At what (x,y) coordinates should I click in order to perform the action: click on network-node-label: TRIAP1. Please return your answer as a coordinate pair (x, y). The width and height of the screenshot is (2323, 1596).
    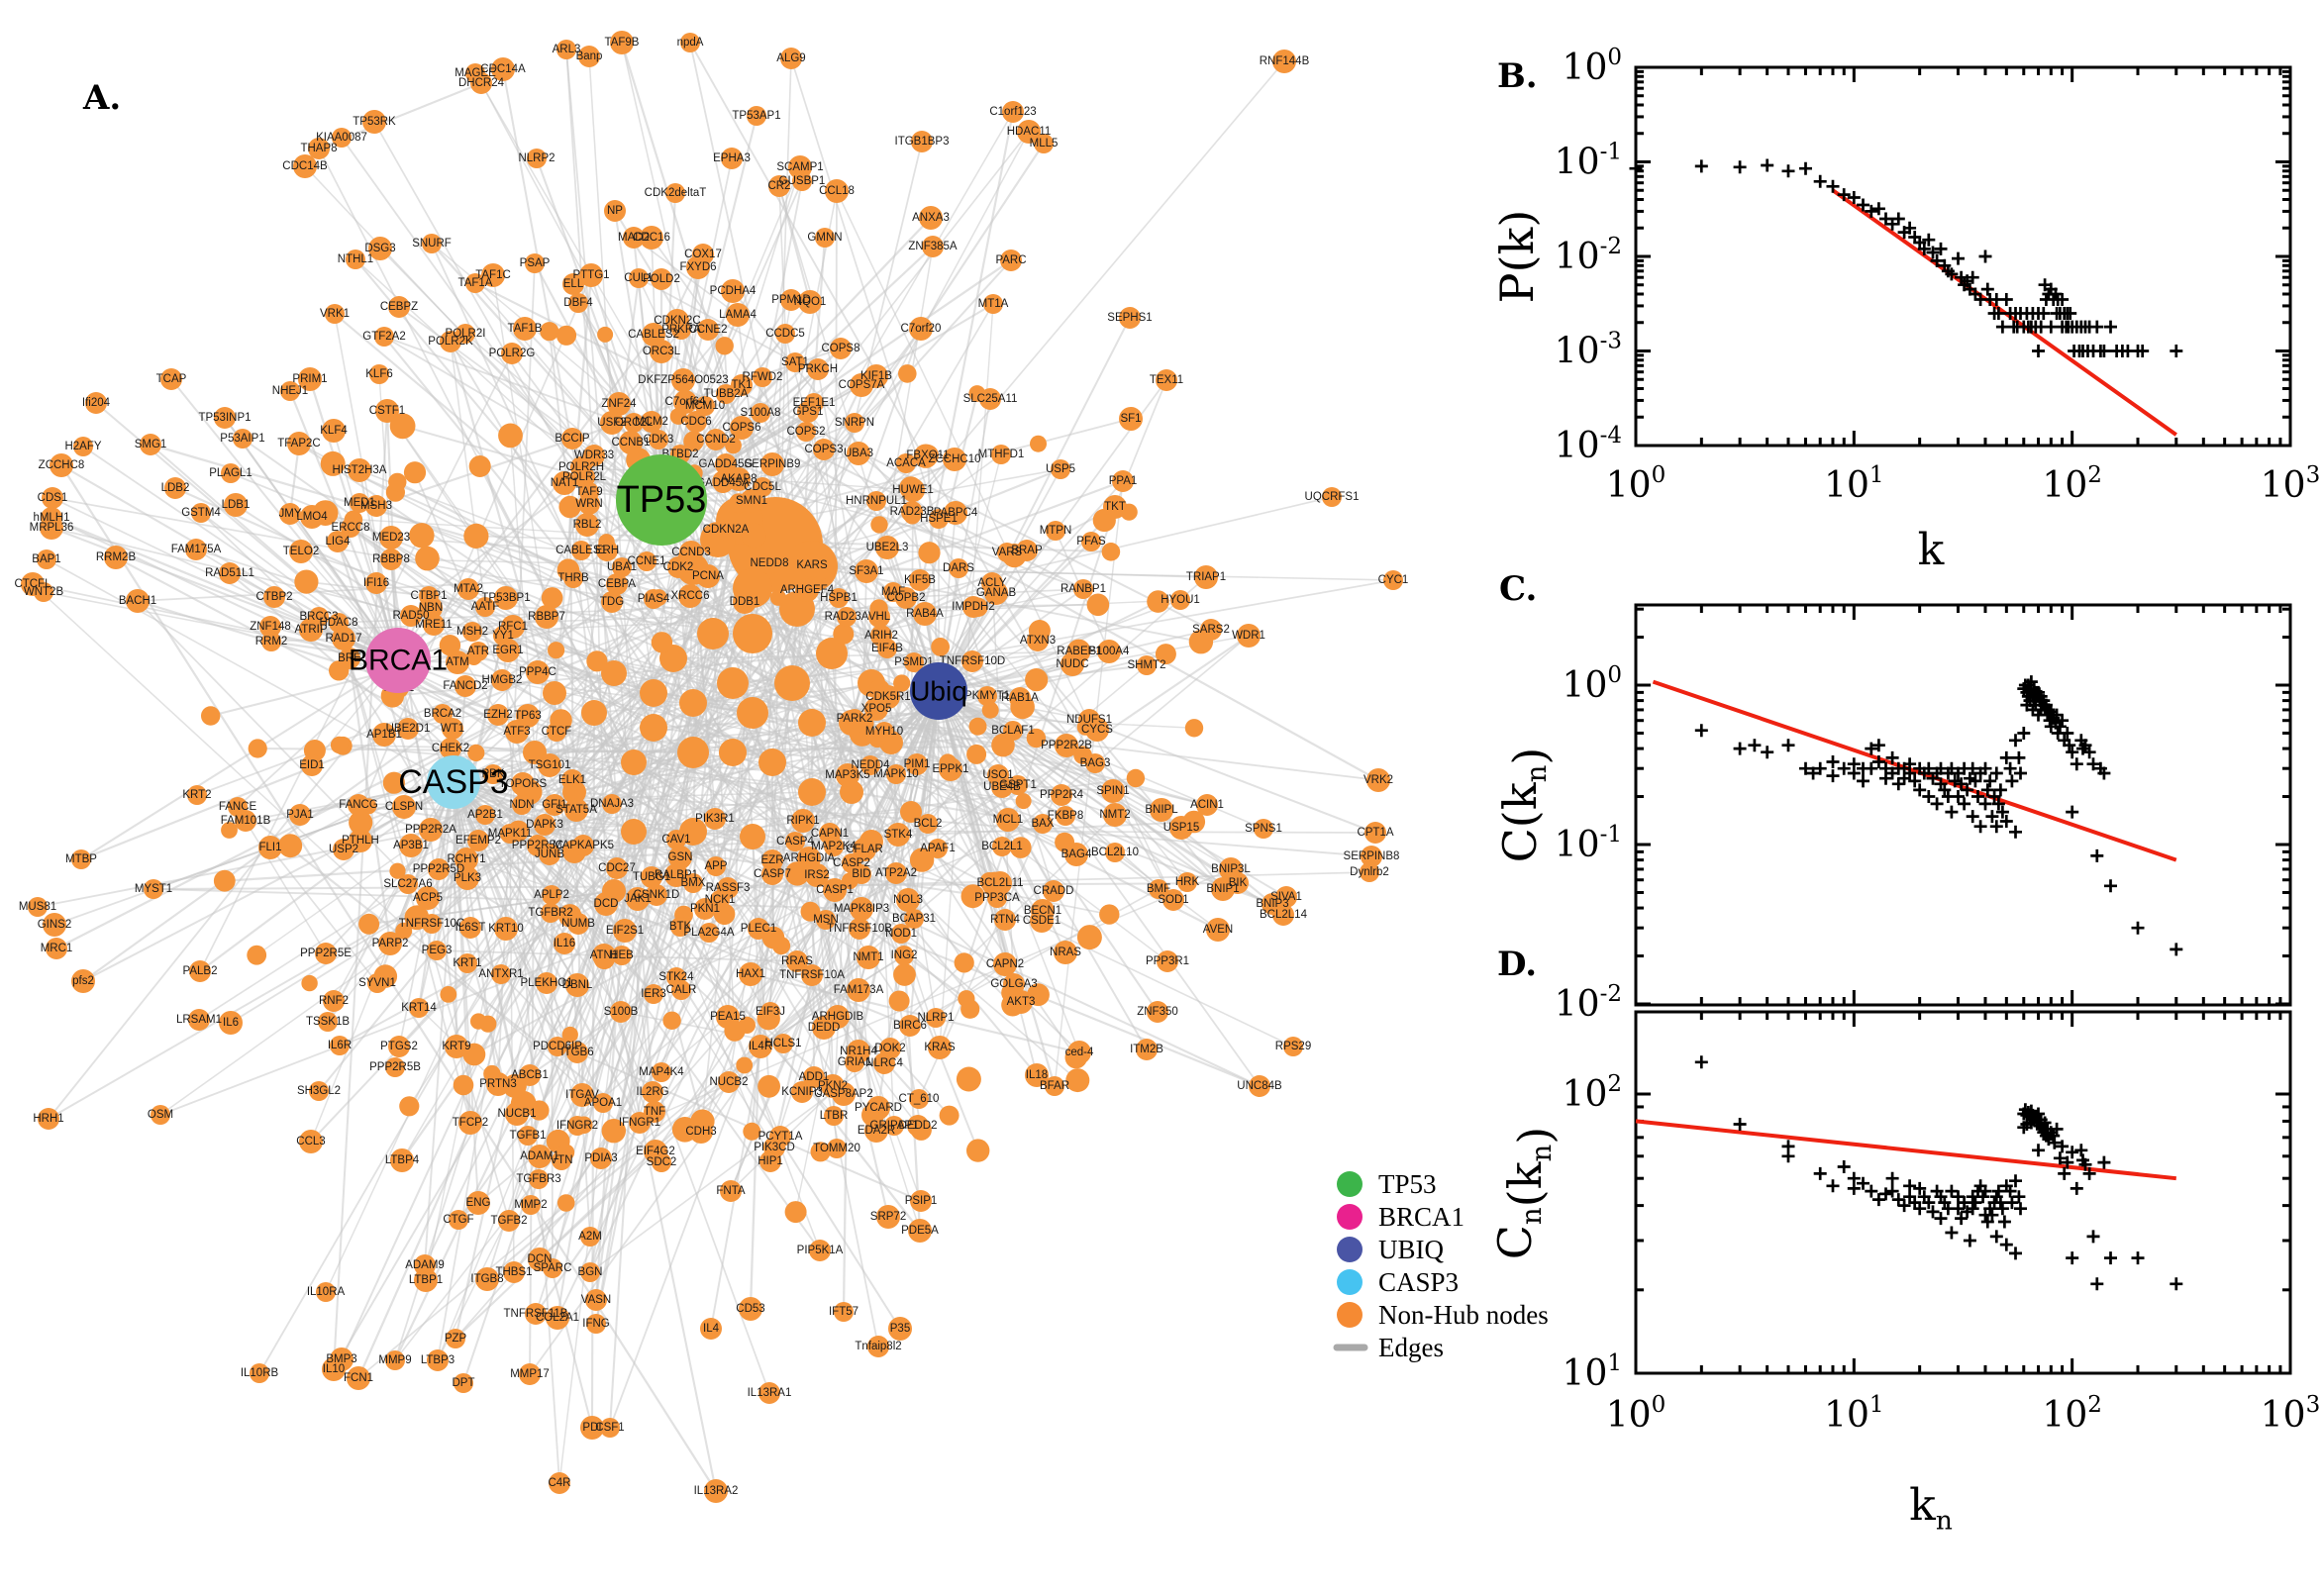
    Looking at the image, I should click on (1206, 577).